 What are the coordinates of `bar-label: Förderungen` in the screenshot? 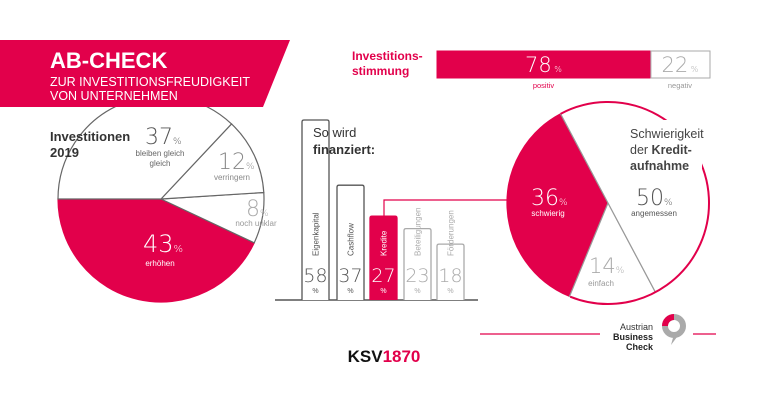 It's located at (451, 233).